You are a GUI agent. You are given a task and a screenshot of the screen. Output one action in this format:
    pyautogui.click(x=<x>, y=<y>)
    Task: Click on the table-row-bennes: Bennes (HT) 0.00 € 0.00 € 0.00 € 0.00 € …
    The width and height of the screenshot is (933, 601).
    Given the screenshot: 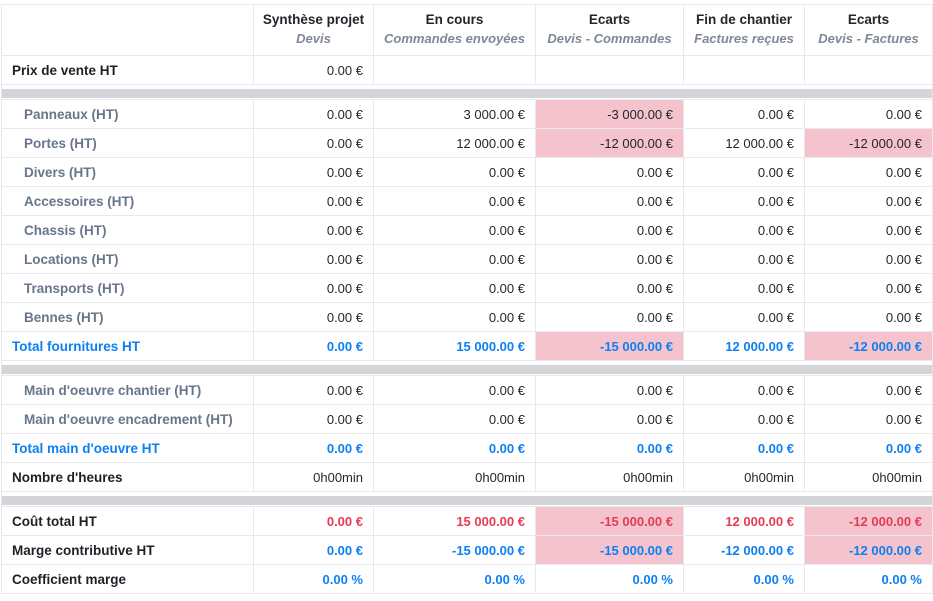 What is the action you would take?
    pyautogui.click(x=467, y=317)
    